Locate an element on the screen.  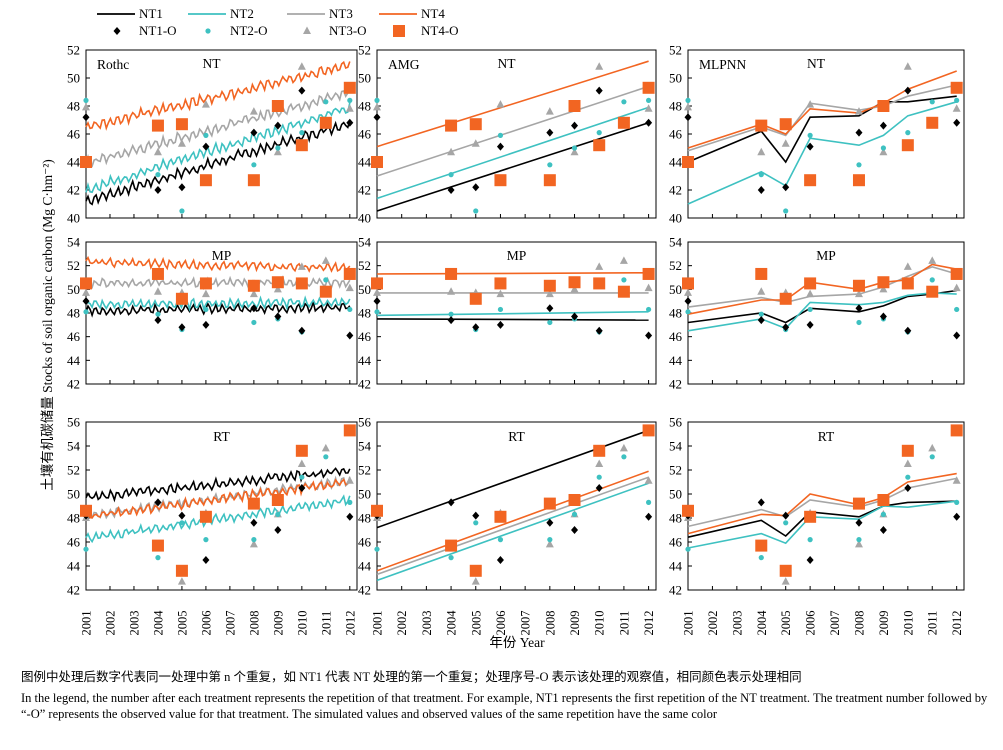
model-label: Rothc is located at coordinates (113, 64).